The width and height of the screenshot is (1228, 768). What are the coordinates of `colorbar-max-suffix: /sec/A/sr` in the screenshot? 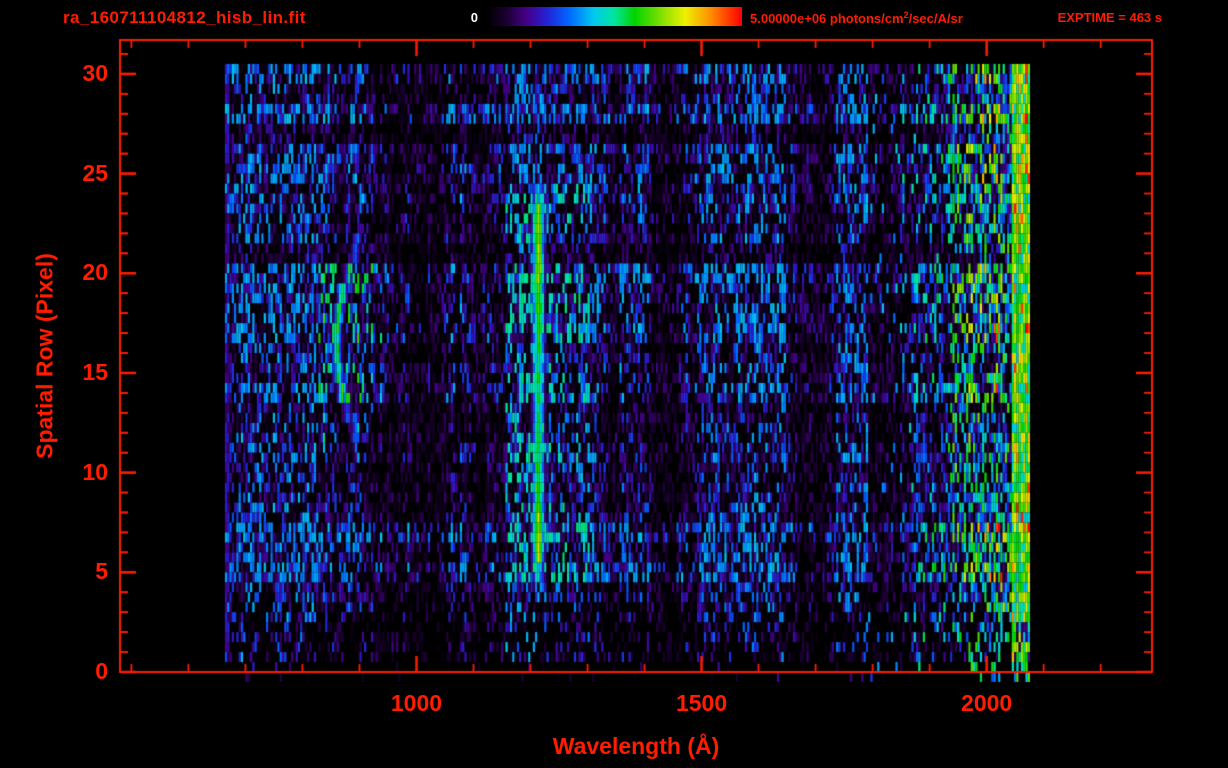 It's located at (935, 18).